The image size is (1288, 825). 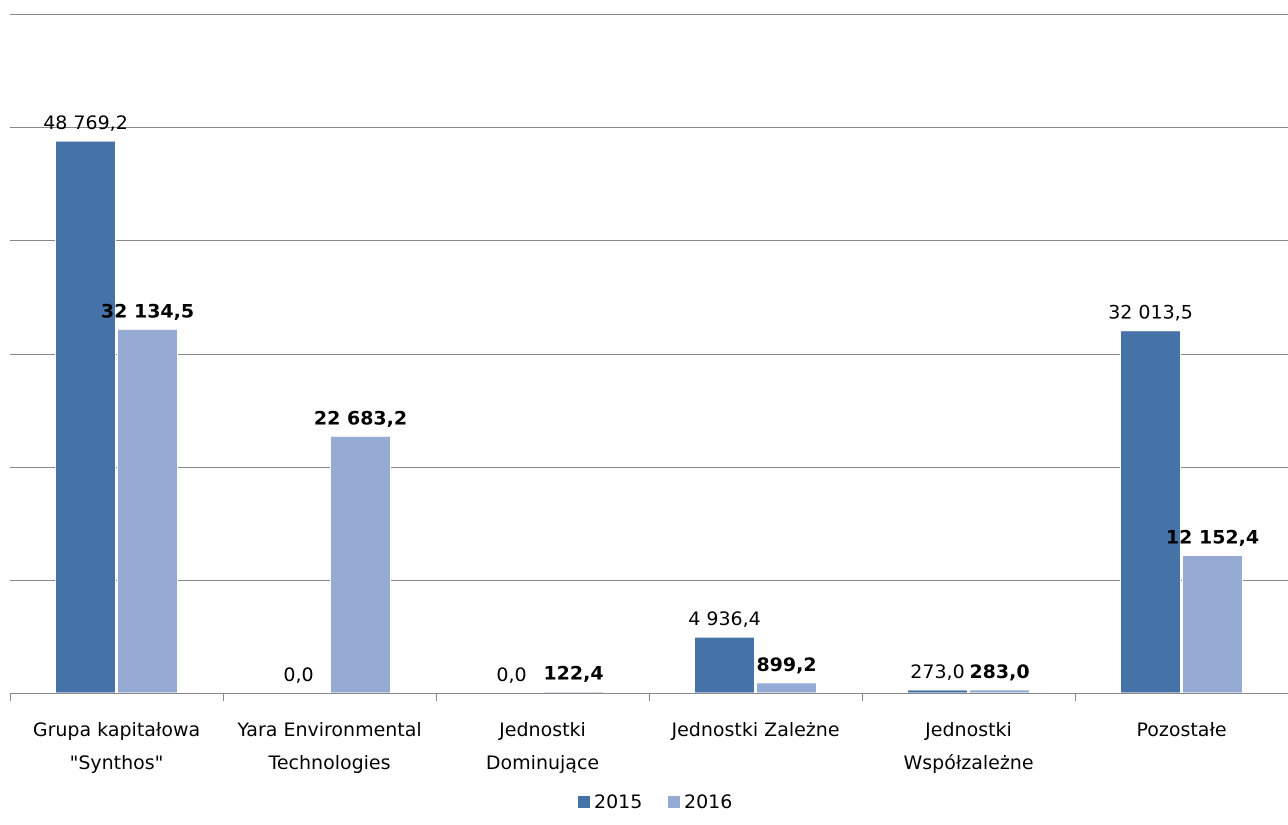 I want to click on data-label-2015-0: 48 769,2, so click(x=85, y=123).